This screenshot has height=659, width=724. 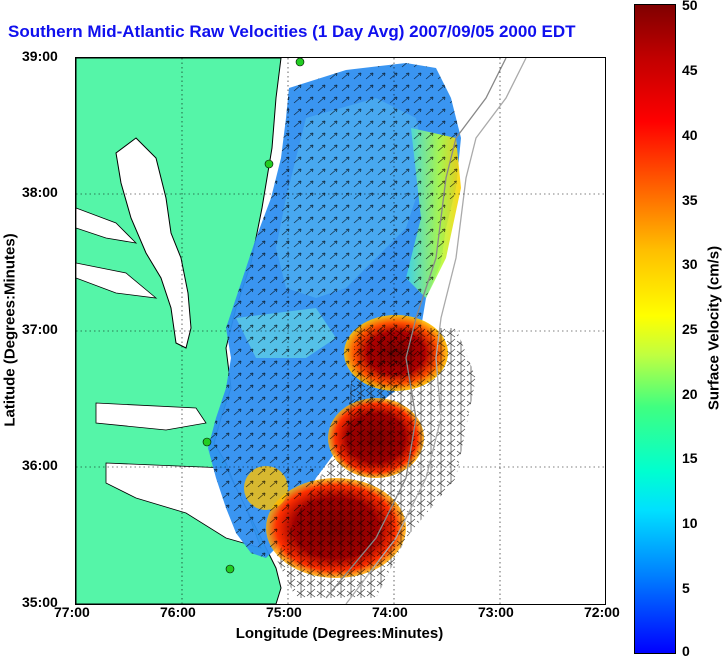 I want to click on colorbar-tick: 0, so click(x=686, y=651).